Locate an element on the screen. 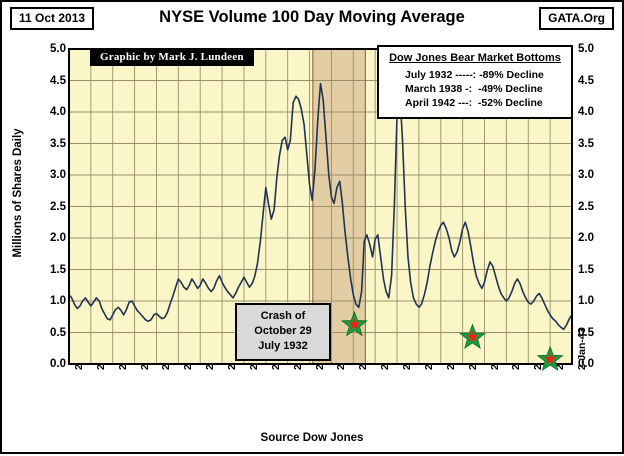  legend-item: July 1932 -----: -89% Decline is located at coordinates (474, 75).